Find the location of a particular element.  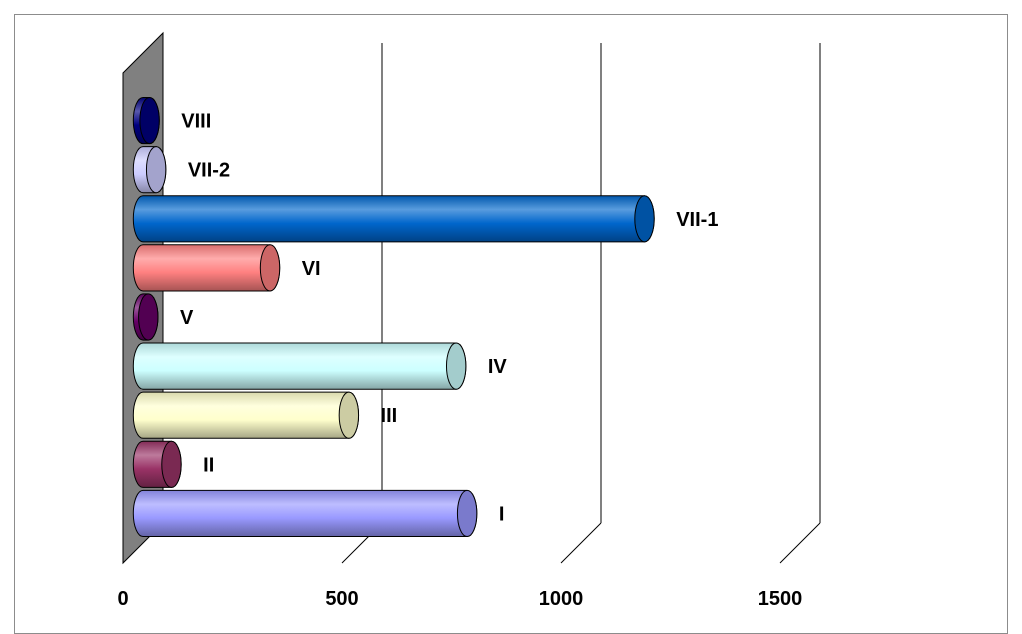

bar-cap-VIII is located at coordinates (149, 120).